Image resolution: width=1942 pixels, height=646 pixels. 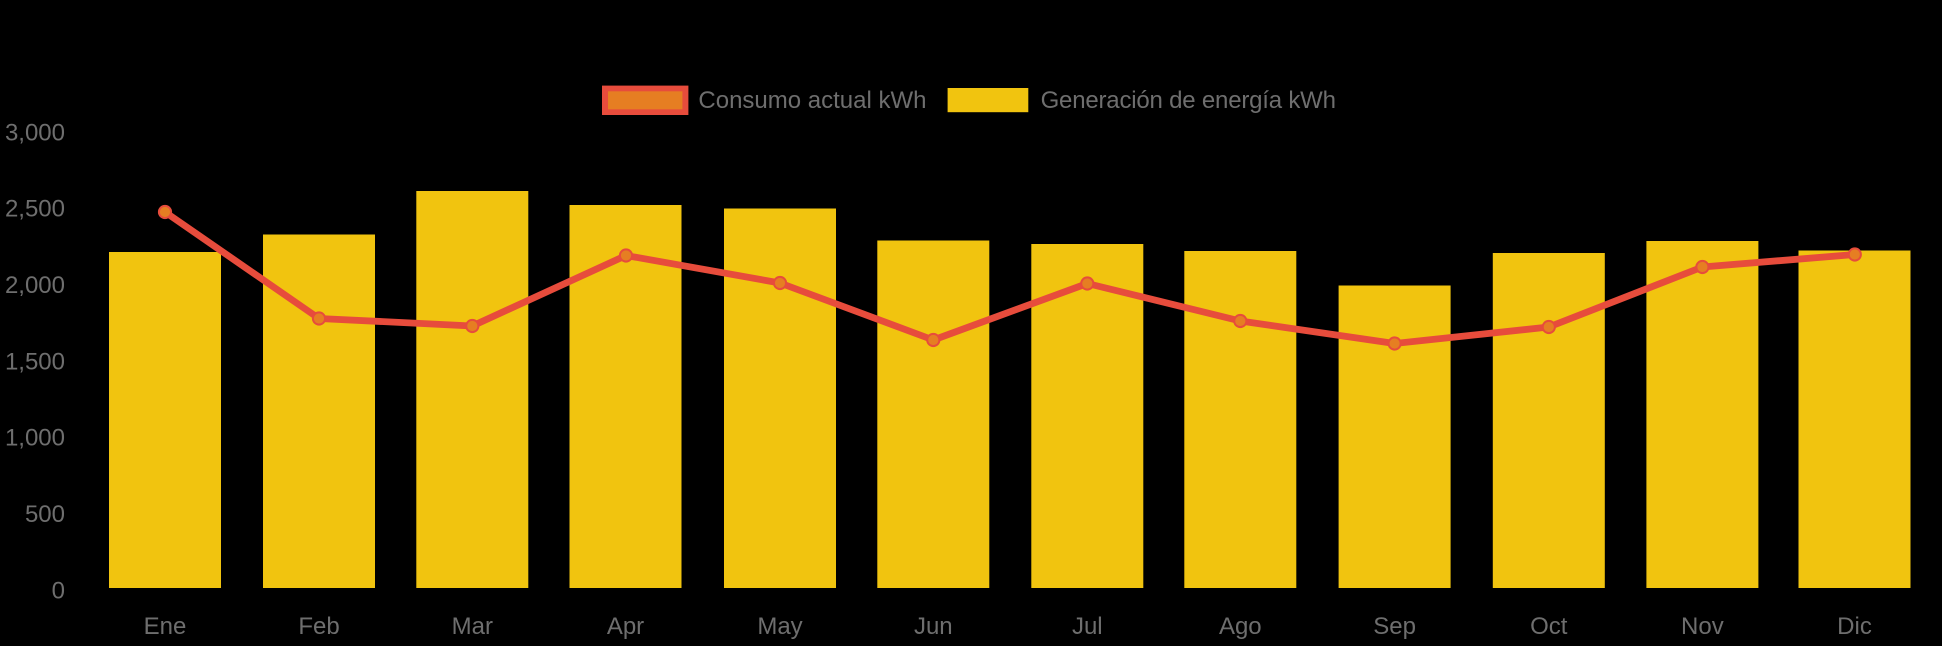 What do you see at coordinates (45, 514) in the screenshot?
I see `svg-text: 500` at bounding box center [45, 514].